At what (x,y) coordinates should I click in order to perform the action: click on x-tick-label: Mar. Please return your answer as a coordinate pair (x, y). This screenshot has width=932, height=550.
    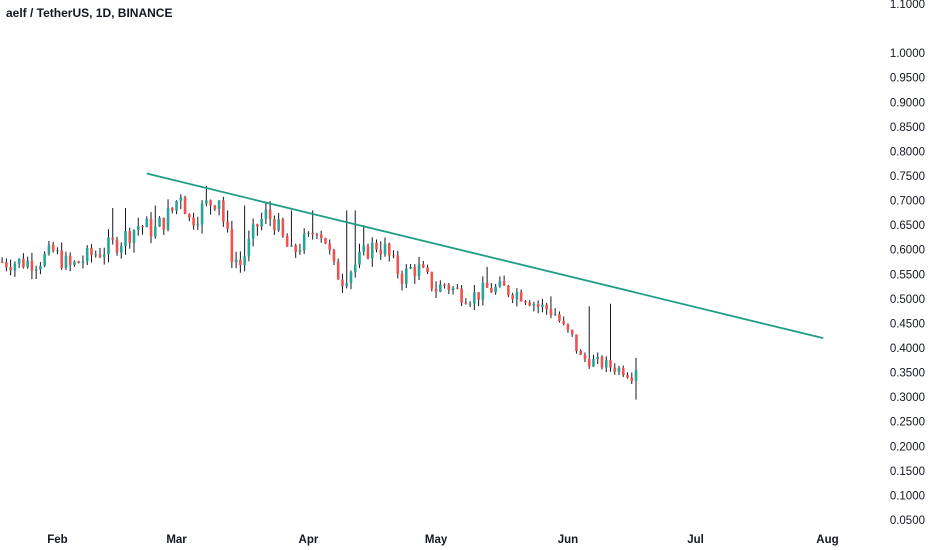
    Looking at the image, I should click on (176, 540).